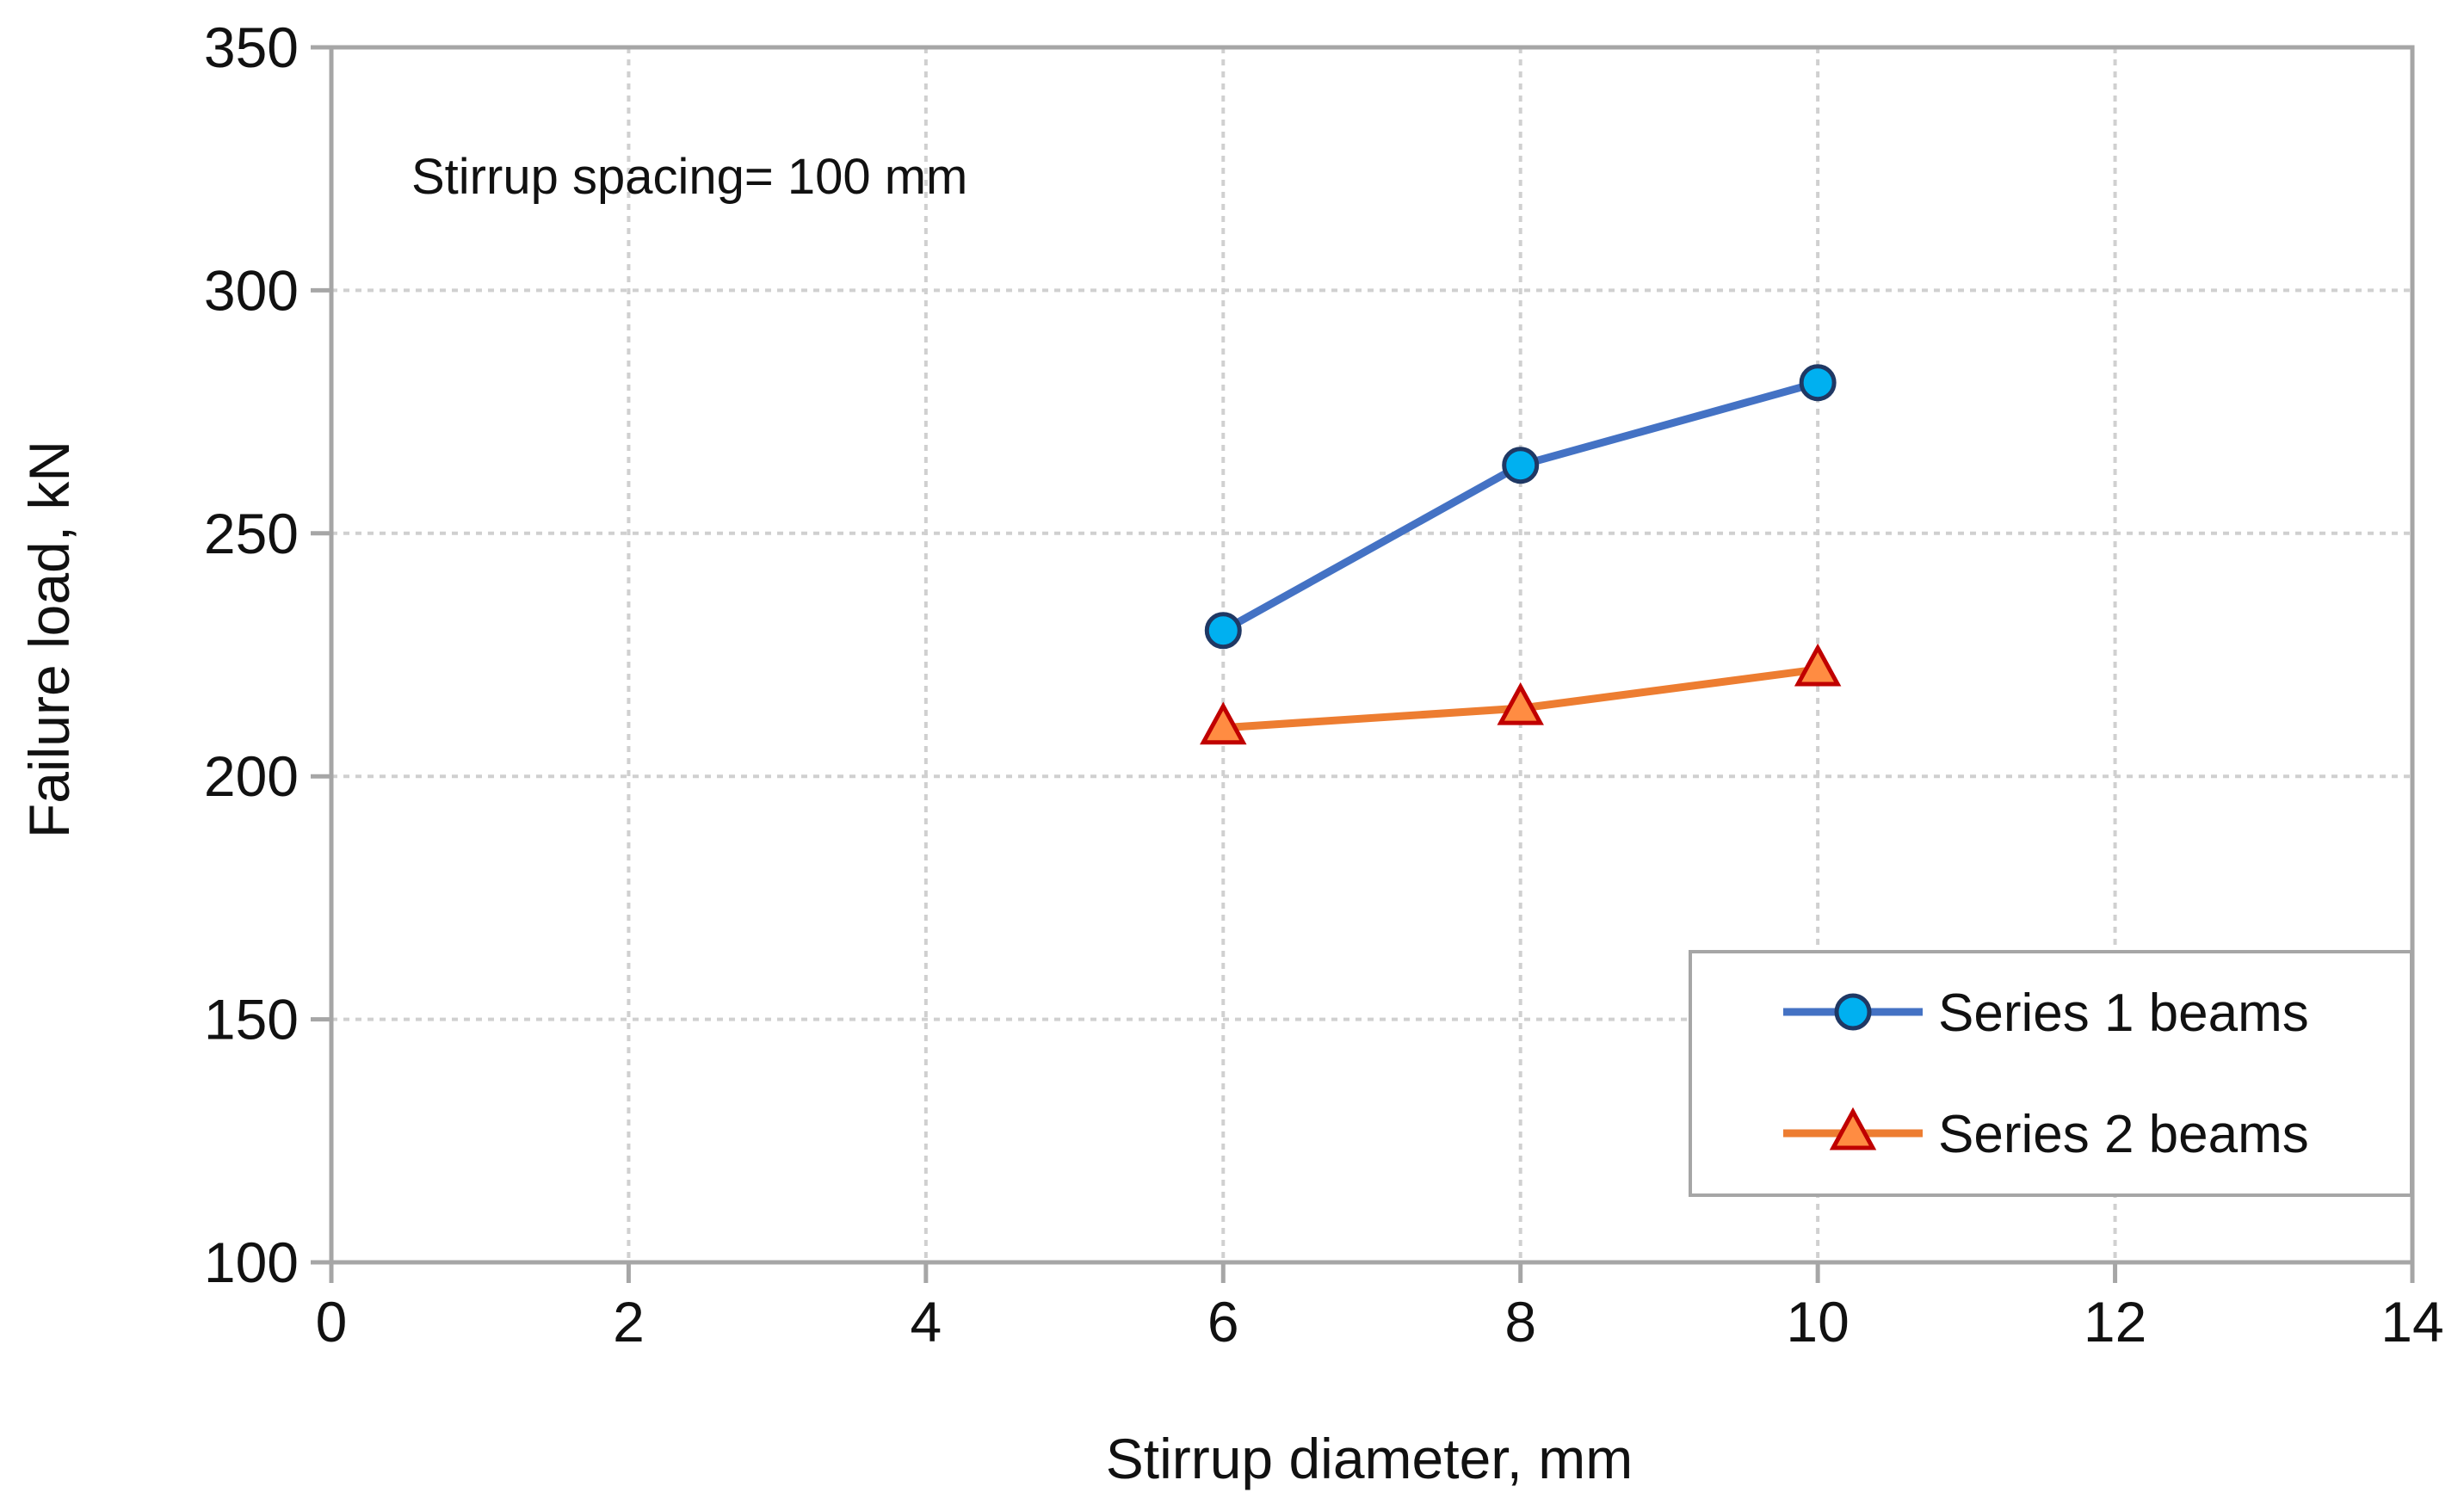 Image resolution: width=2464 pixels, height=1511 pixels. What do you see at coordinates (251, 1020) in the screenshot?
I see `y-tick-label: 150` at bounding box center [251, 1020].